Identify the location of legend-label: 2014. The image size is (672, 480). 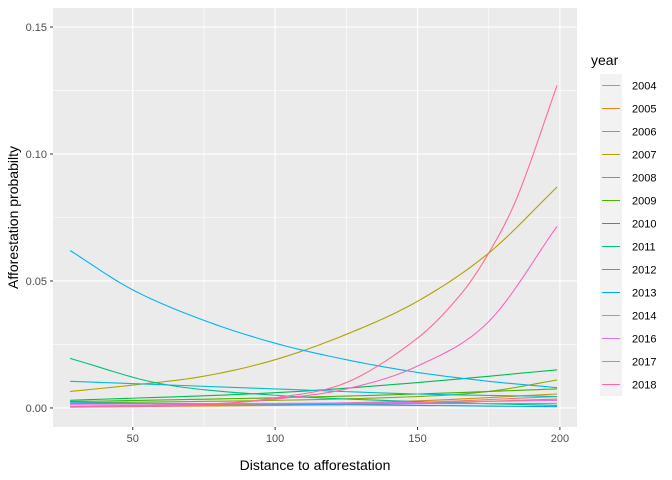
(644, 317).